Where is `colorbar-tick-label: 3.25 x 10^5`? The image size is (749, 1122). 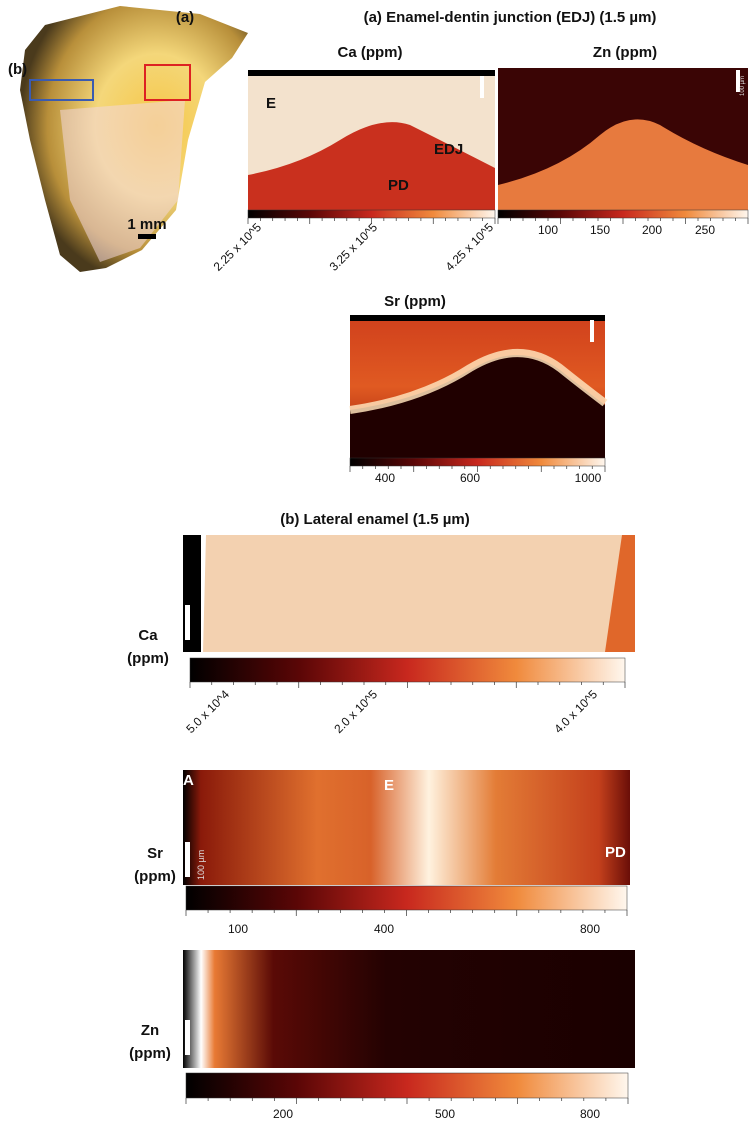
colorbar-tick-label: 3.25 x 10^5 is located at coordinates (354, 247).